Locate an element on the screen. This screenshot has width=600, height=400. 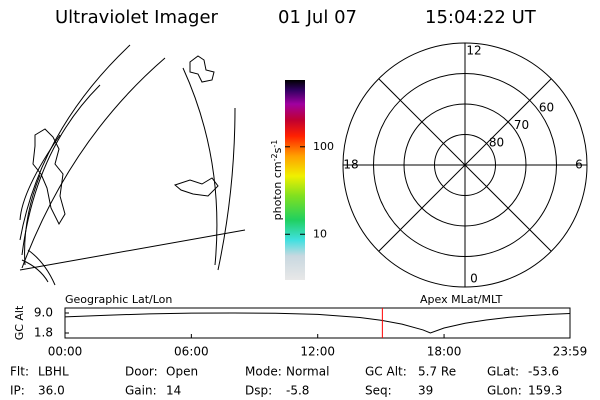
y-tick-label: 9.0 is located at coordinates (43, 313).